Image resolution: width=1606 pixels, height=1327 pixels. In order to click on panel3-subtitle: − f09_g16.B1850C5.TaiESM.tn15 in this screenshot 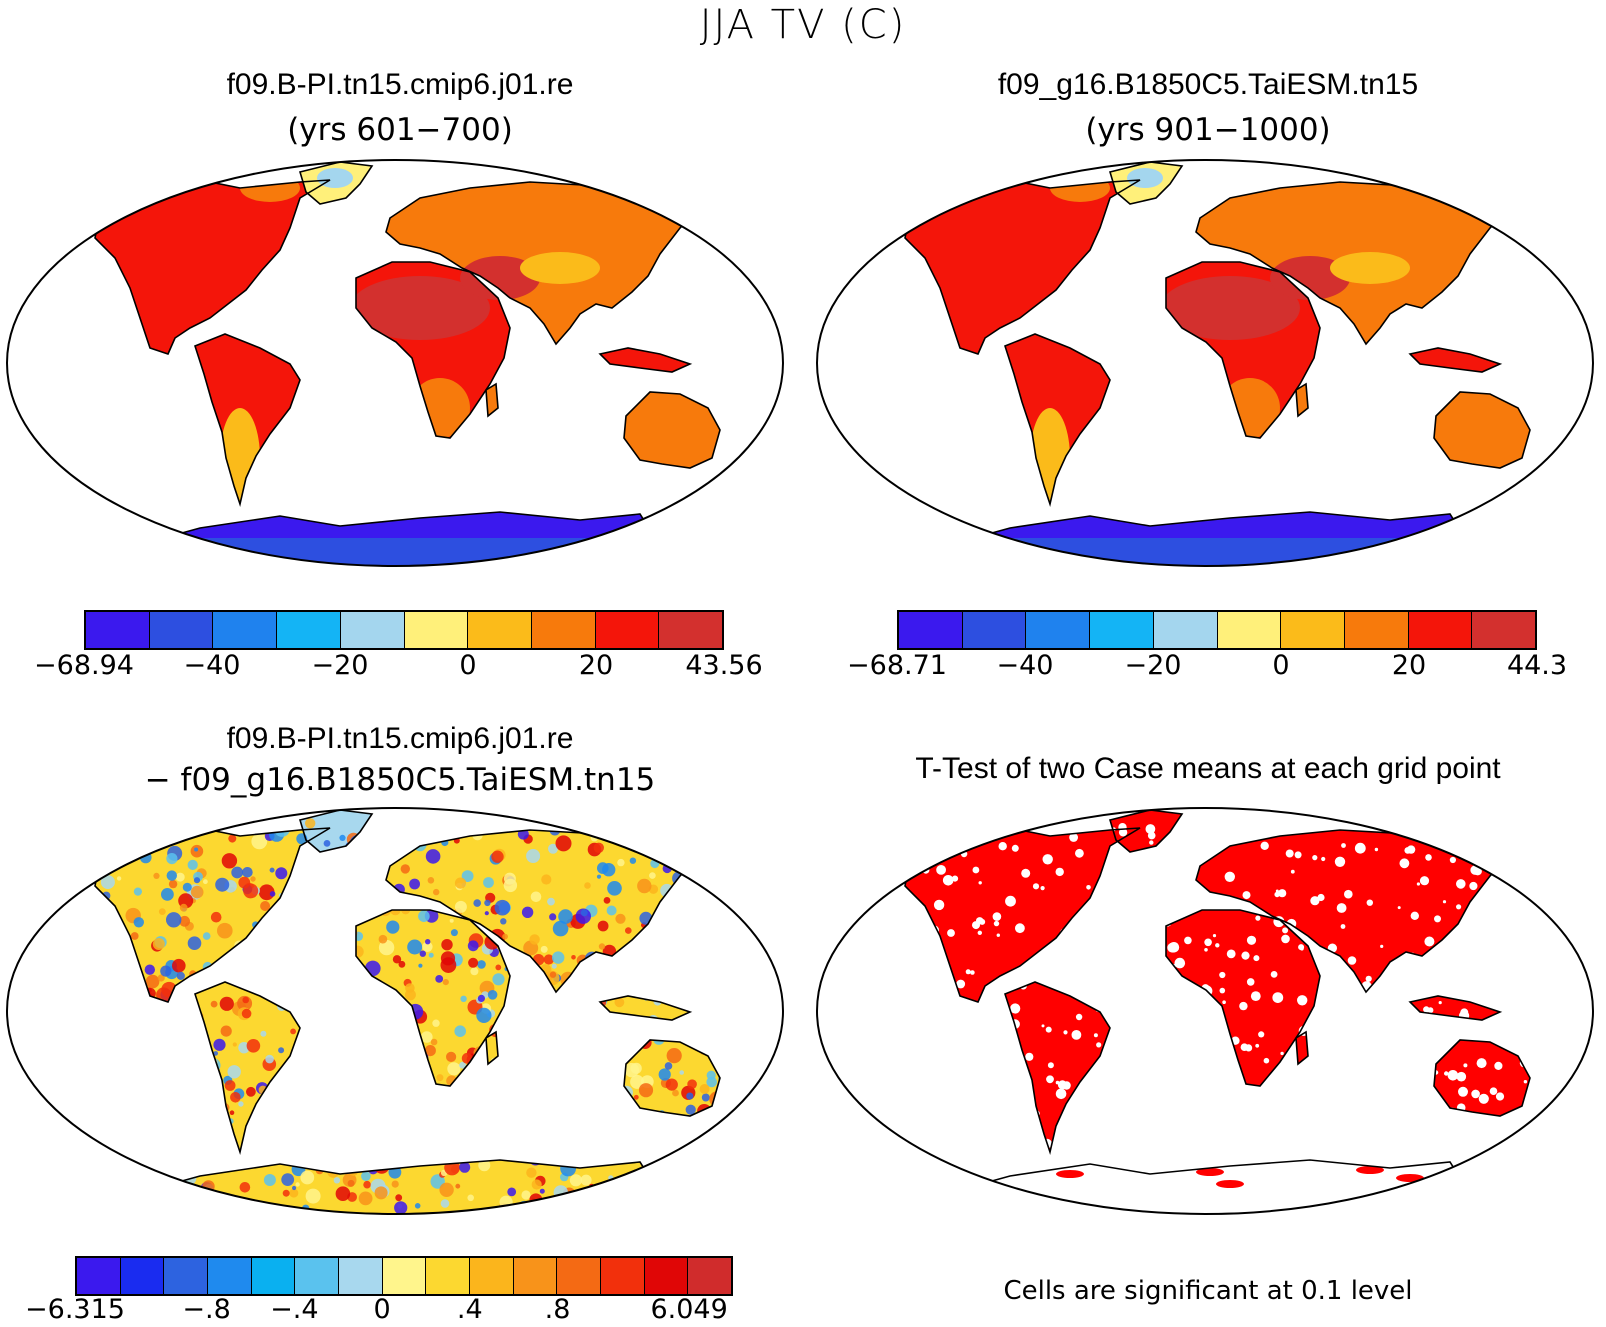, I will do `click(400, 780)`.